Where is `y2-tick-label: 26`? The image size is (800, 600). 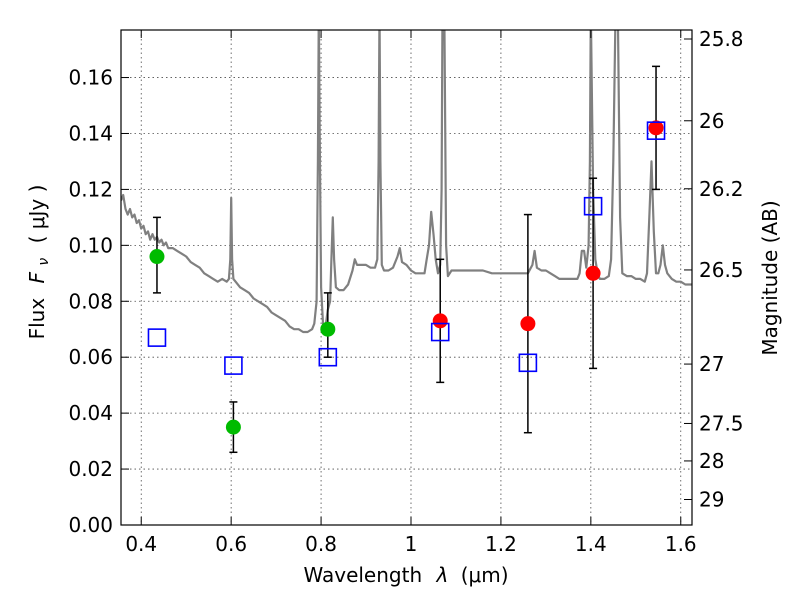 y2-tick-label: 26 is located at coordinates (711, 121).